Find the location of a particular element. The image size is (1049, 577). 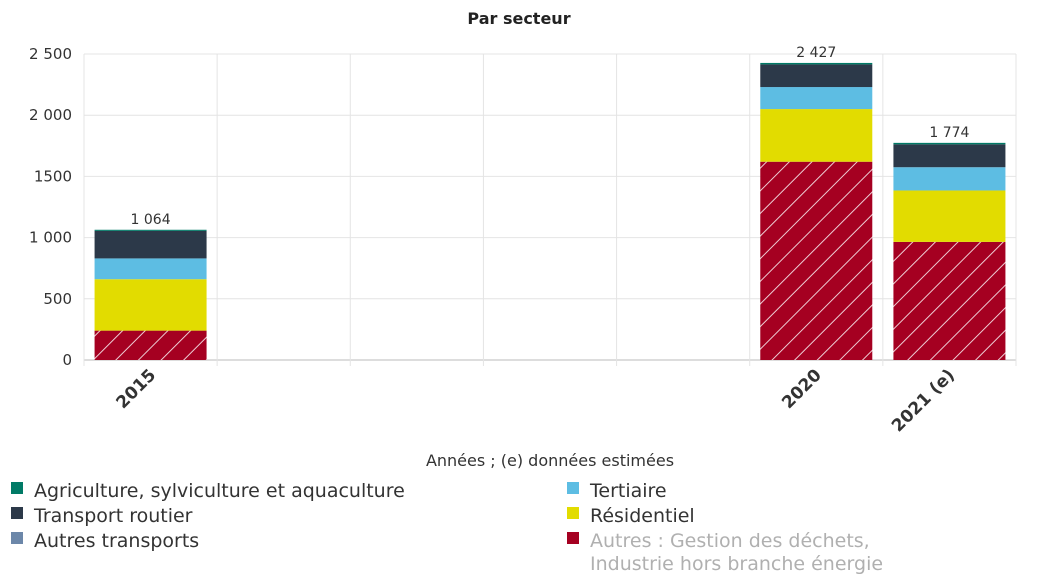

chart-title: Par secteur is located at coordinates (518, 18).